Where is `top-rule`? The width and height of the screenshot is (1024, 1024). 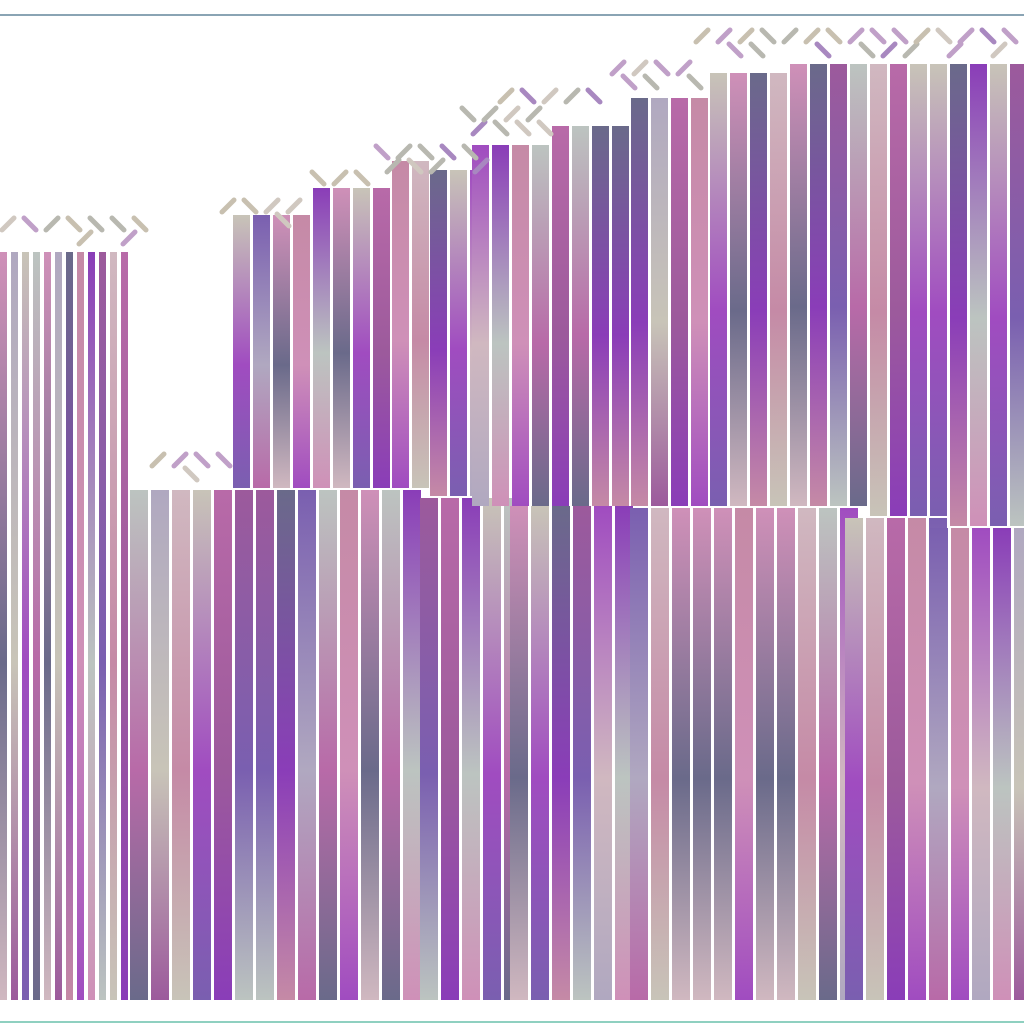
top-rule is located at coordinates (512, 15).